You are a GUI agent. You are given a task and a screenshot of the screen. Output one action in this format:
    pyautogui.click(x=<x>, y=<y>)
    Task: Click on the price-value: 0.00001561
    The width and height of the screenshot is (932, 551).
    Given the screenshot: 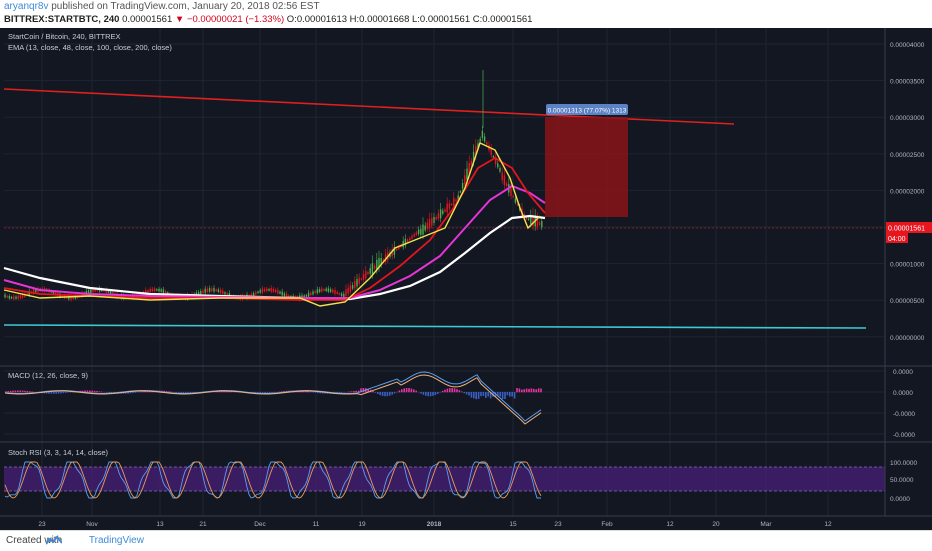 What is the action you would take?
    pyautogui.click(x=147, y=19)
    